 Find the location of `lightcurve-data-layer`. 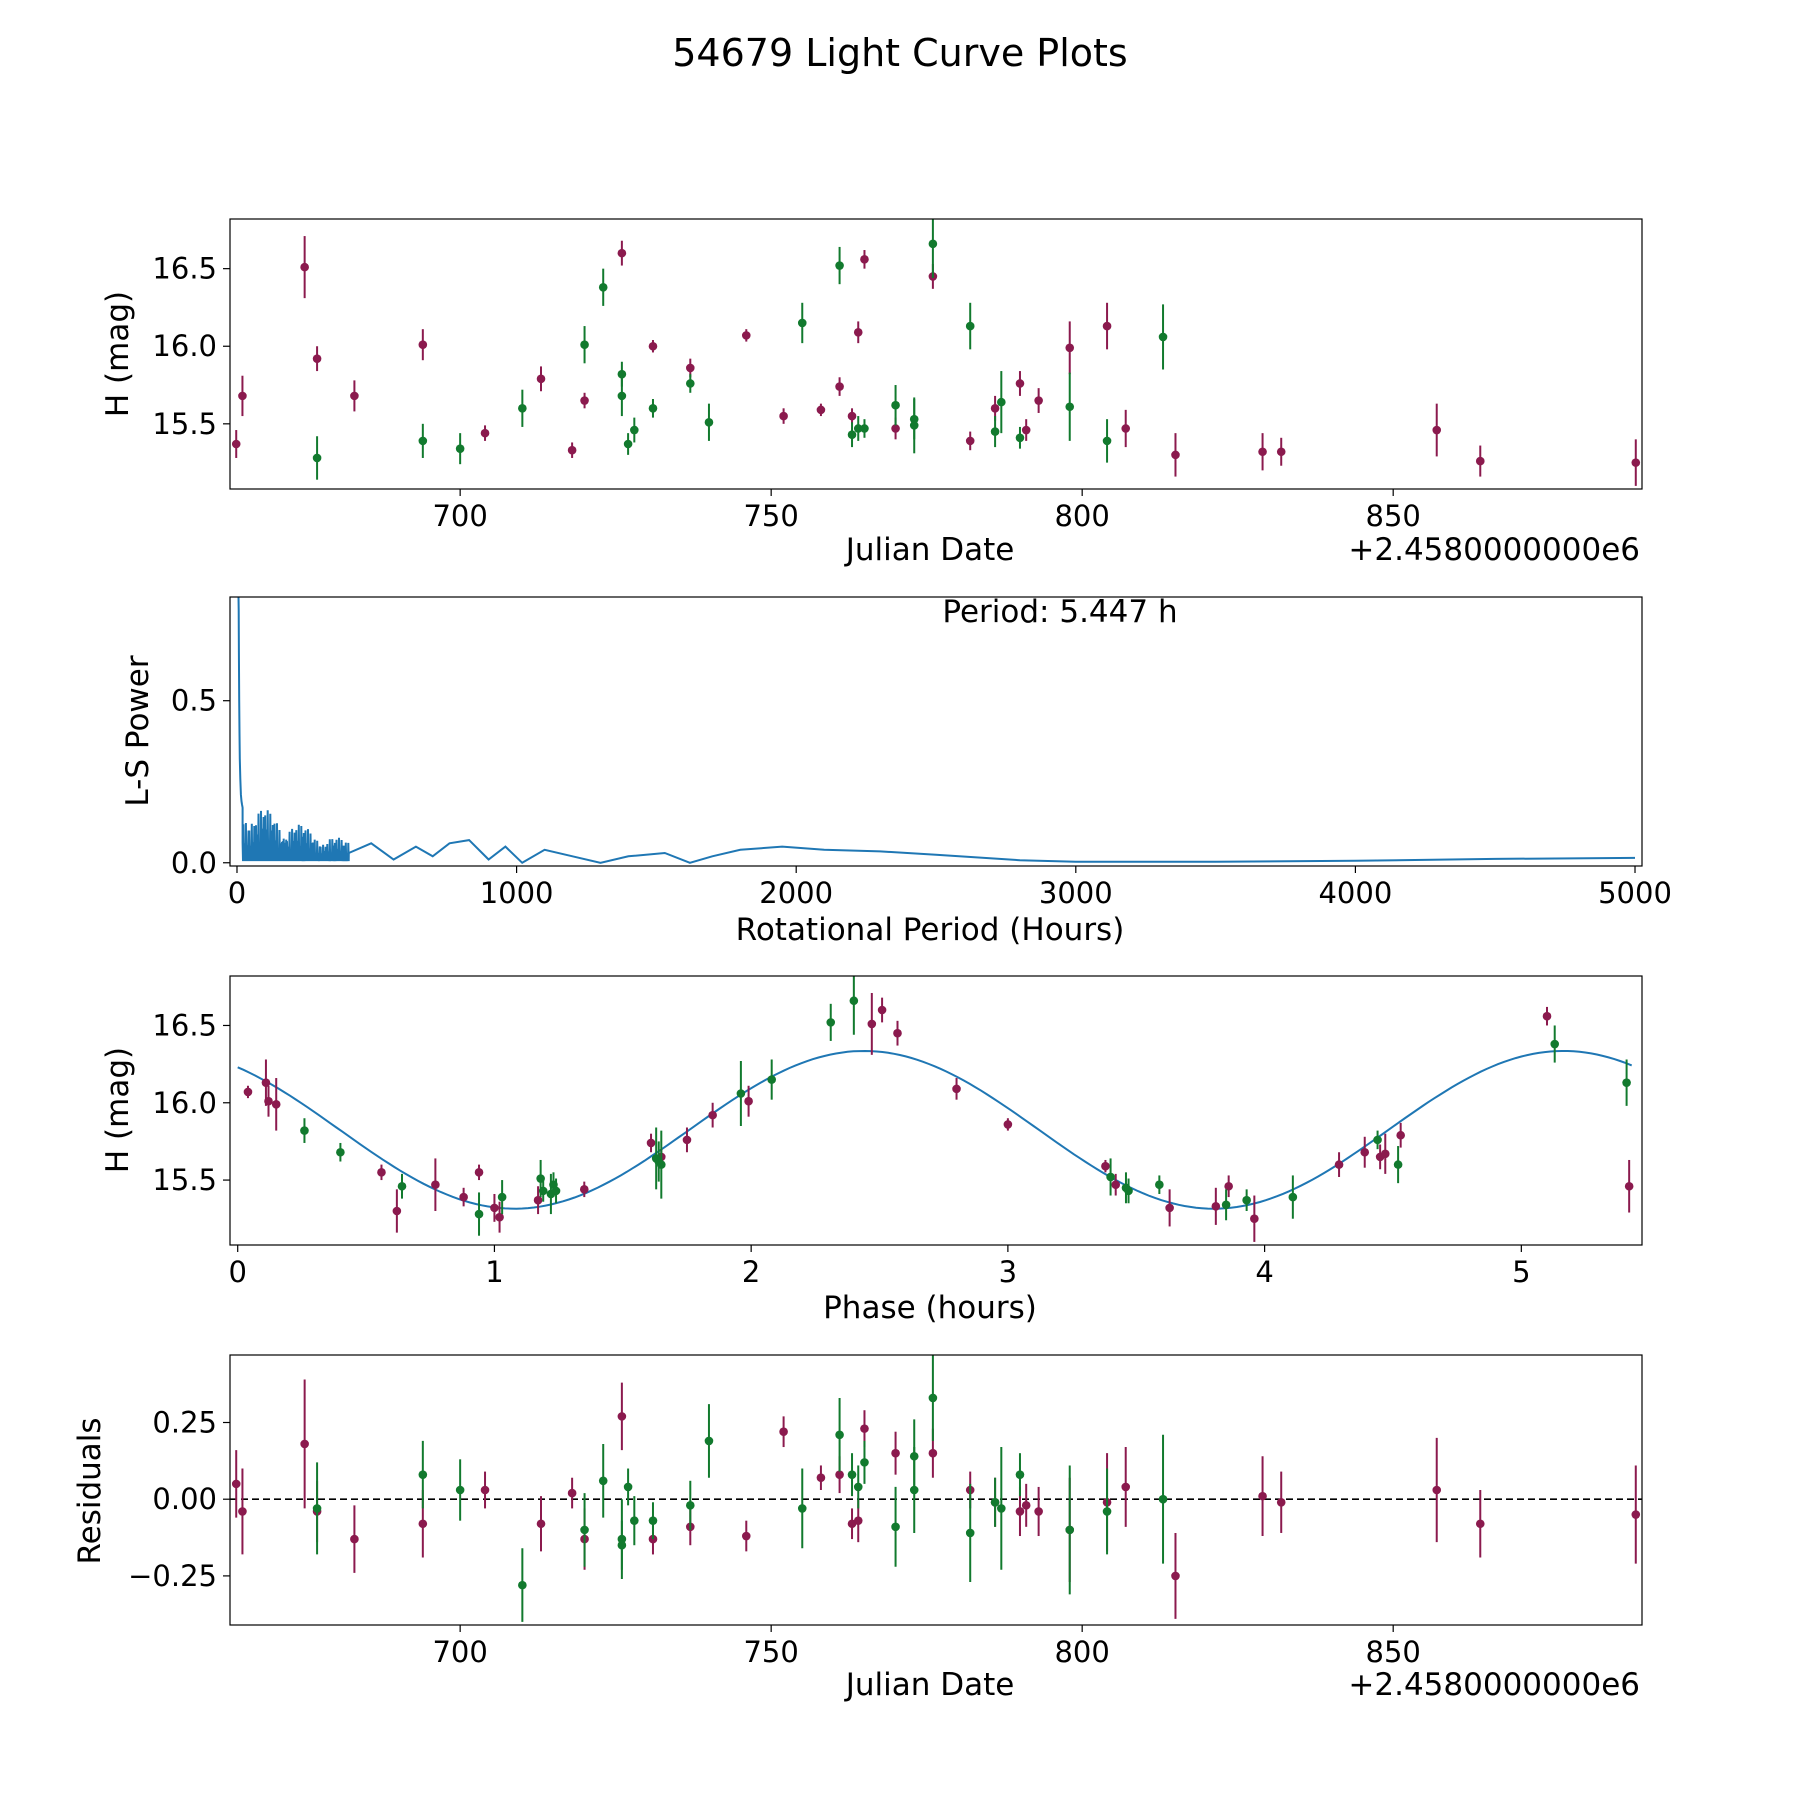

lightcurve-data-layer is located at coordinates (936, 352).